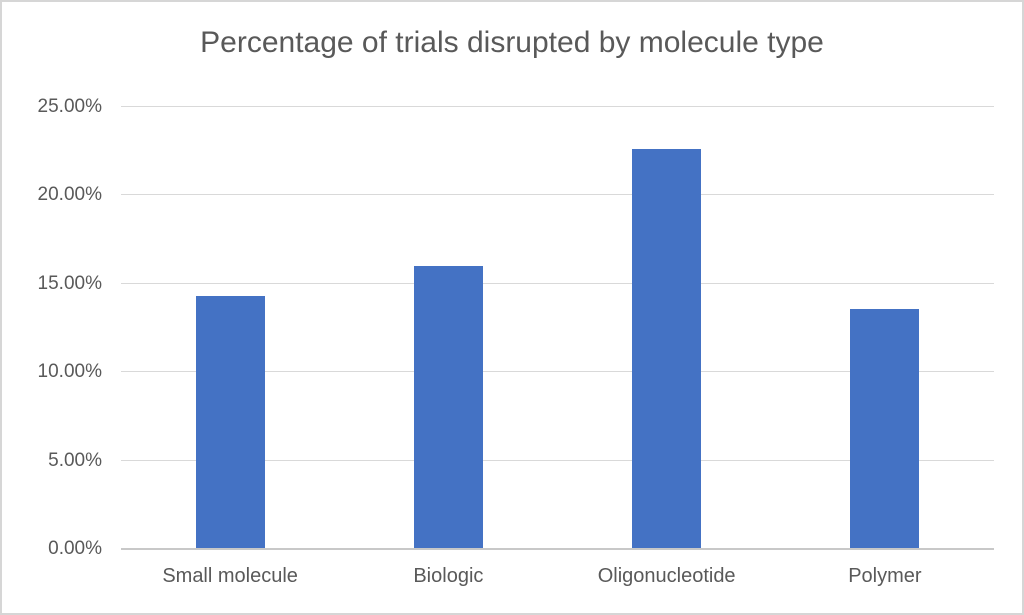 This screenshot has height=615, width=1024. I want to click on bar-oligonucleotide, so click(667, 348).